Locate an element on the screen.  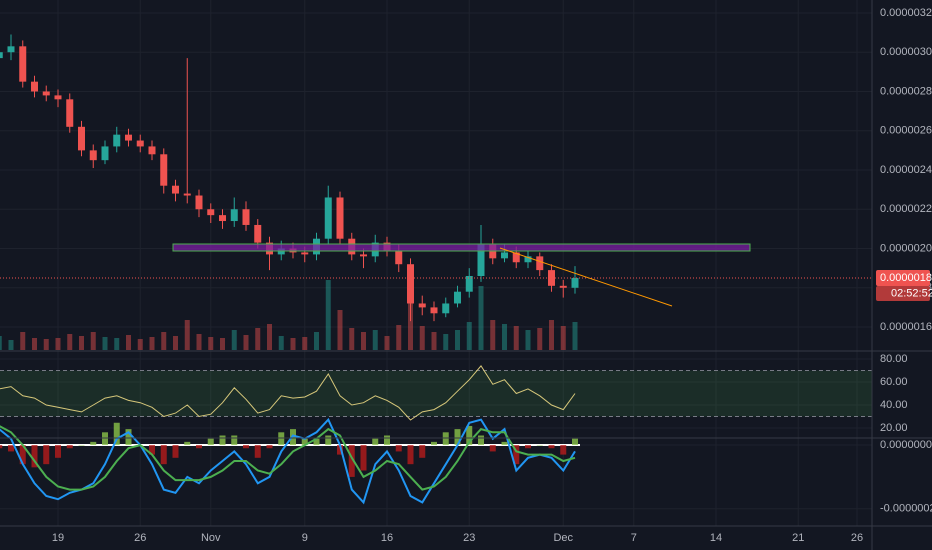
x-tick-label: Dec is located at coordinates (563, 538).